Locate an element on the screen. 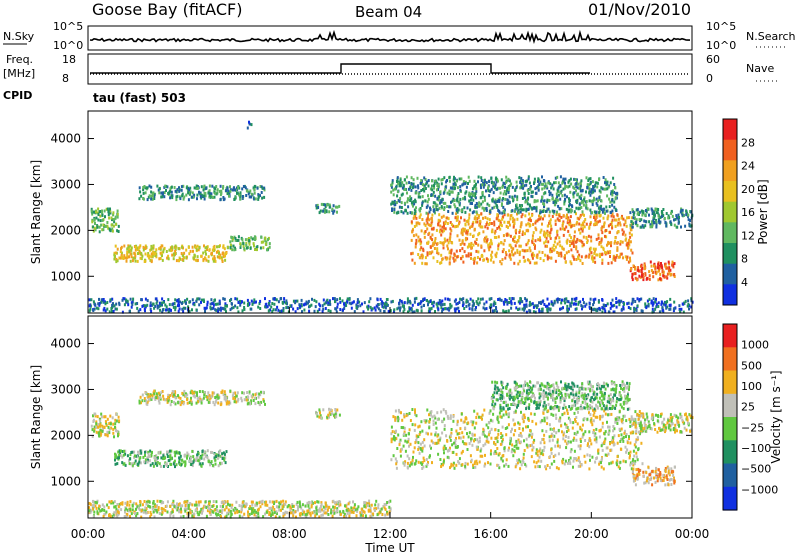 This screenshot has height=554, width=800. power-colorbar-tick: 24 is located at coordinates (748, 166).